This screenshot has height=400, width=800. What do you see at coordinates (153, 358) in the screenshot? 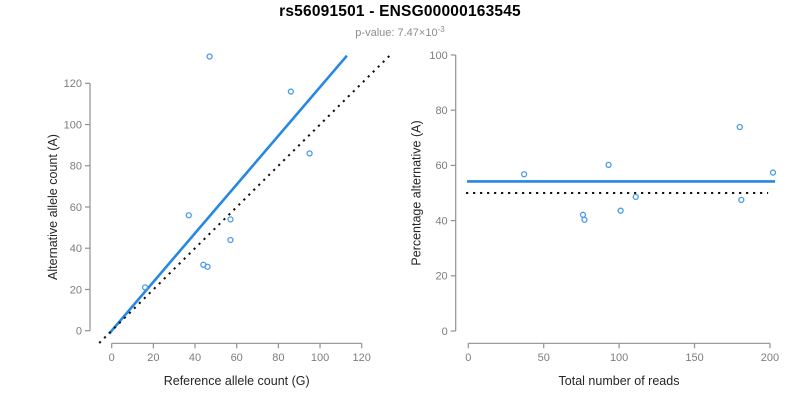
I see `x-tick-label: 20` at bounding box center [153, 358].